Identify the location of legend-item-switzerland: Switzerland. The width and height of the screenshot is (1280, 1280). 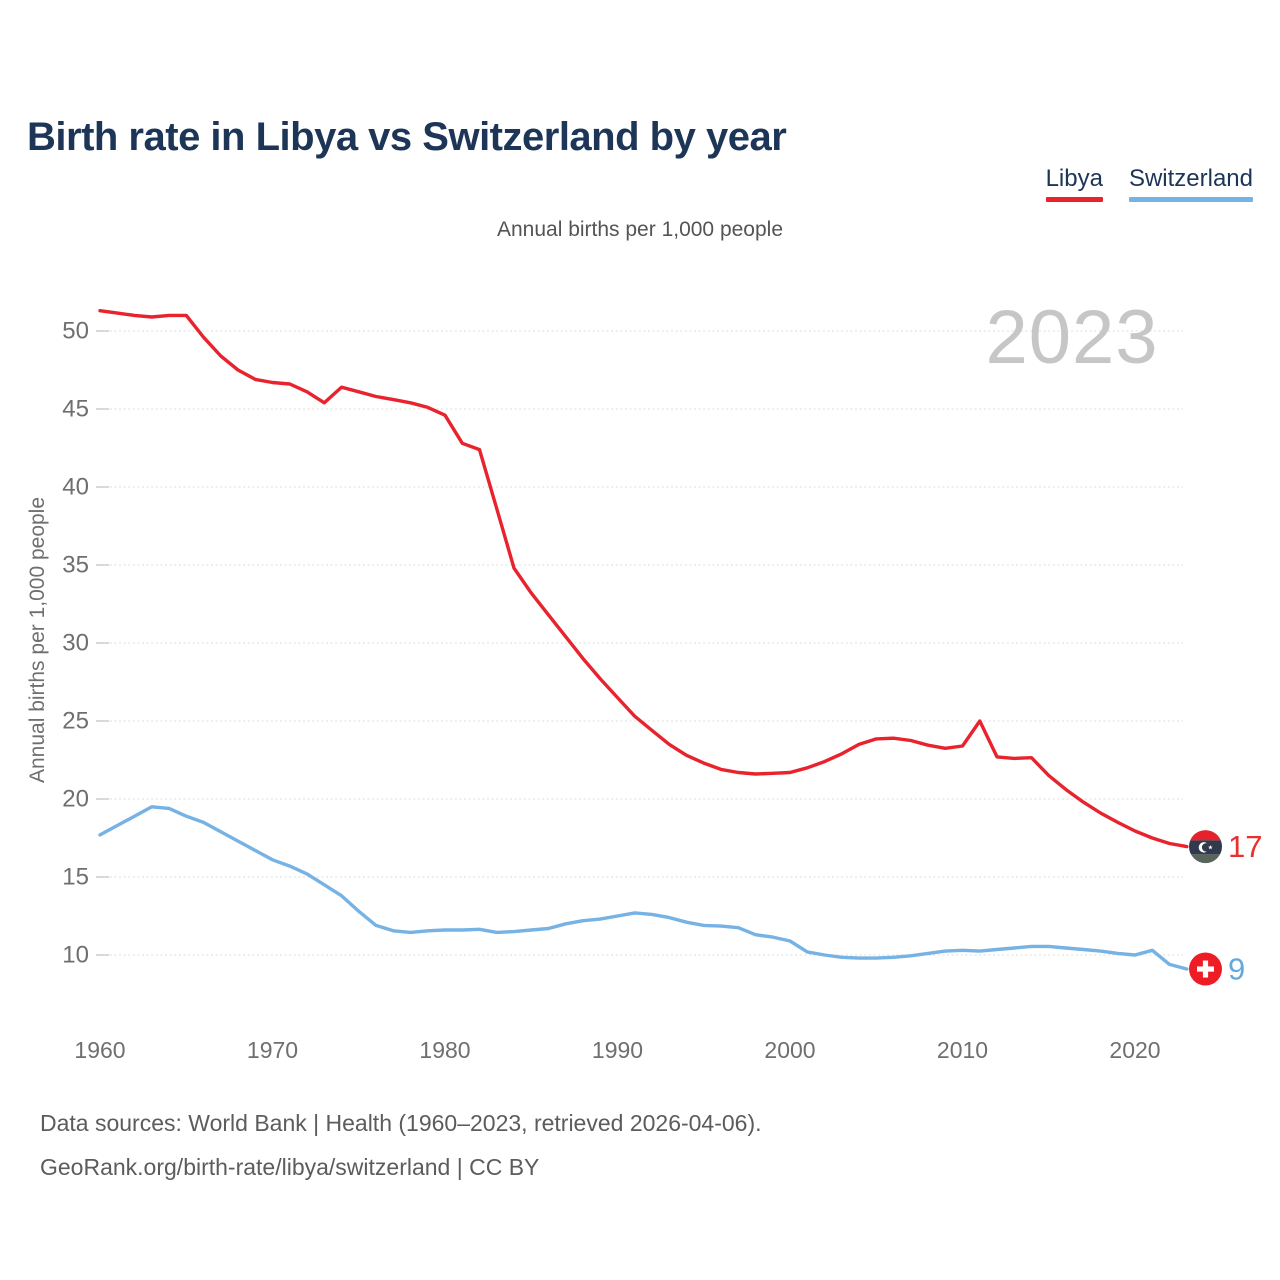
(1190, 183).